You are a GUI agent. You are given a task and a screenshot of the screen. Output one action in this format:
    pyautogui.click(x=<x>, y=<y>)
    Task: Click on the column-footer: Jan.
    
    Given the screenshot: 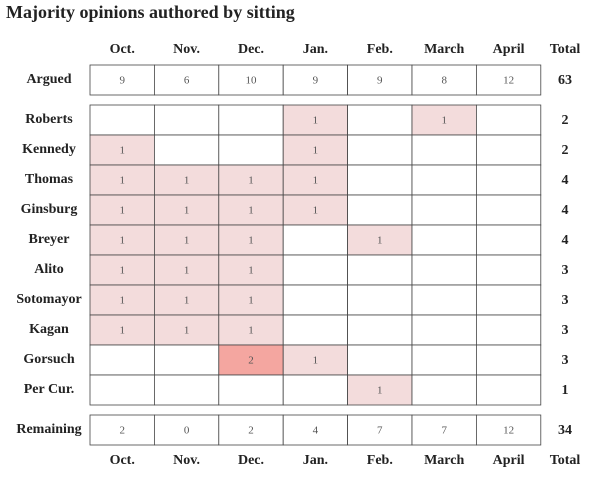 What is the action you would take?
    pyautogui.click(x=315, y=460)
    